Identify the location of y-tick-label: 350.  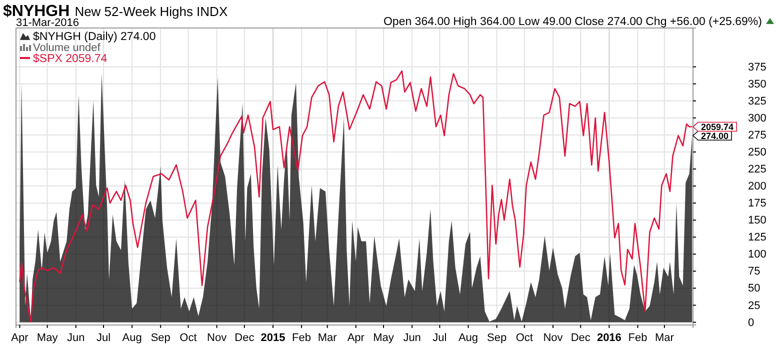
(757, 84).